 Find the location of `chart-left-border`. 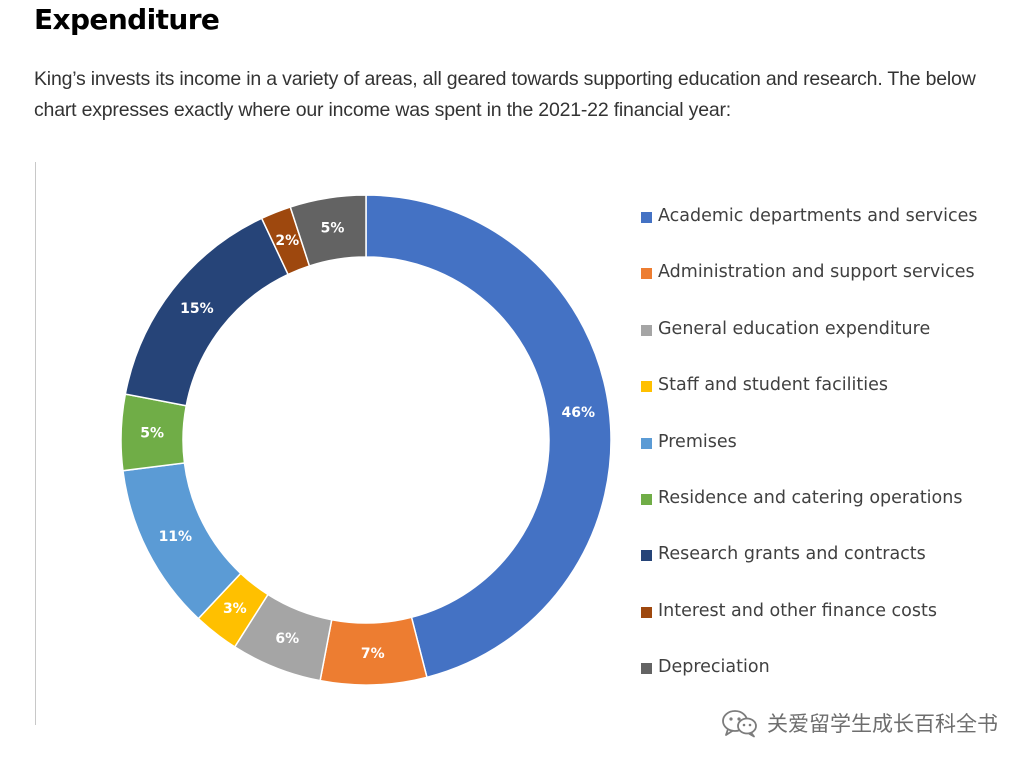

chart-left-border is located at coordinates (35, 443).